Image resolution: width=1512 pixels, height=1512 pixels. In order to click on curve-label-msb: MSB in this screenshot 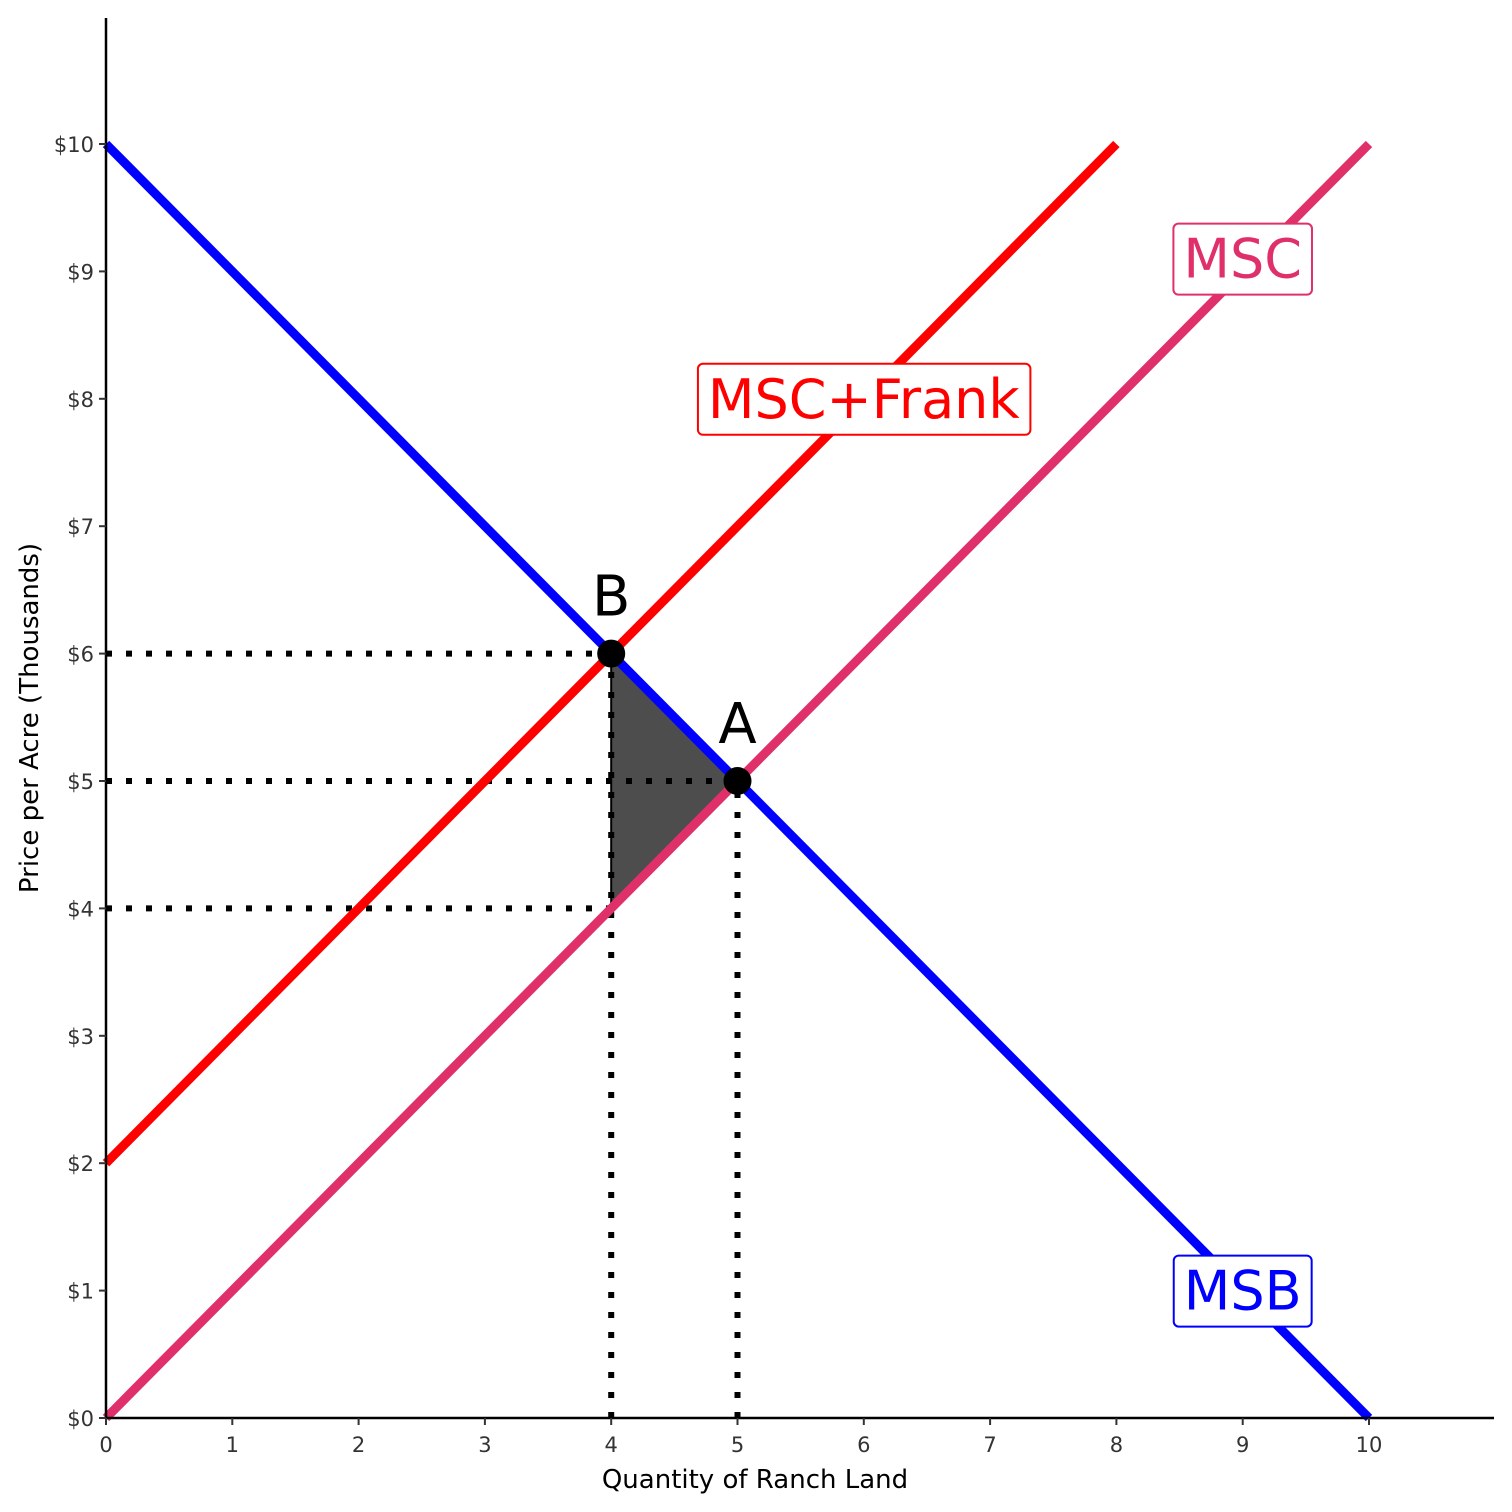, I will do `click(1242, 1291)`.